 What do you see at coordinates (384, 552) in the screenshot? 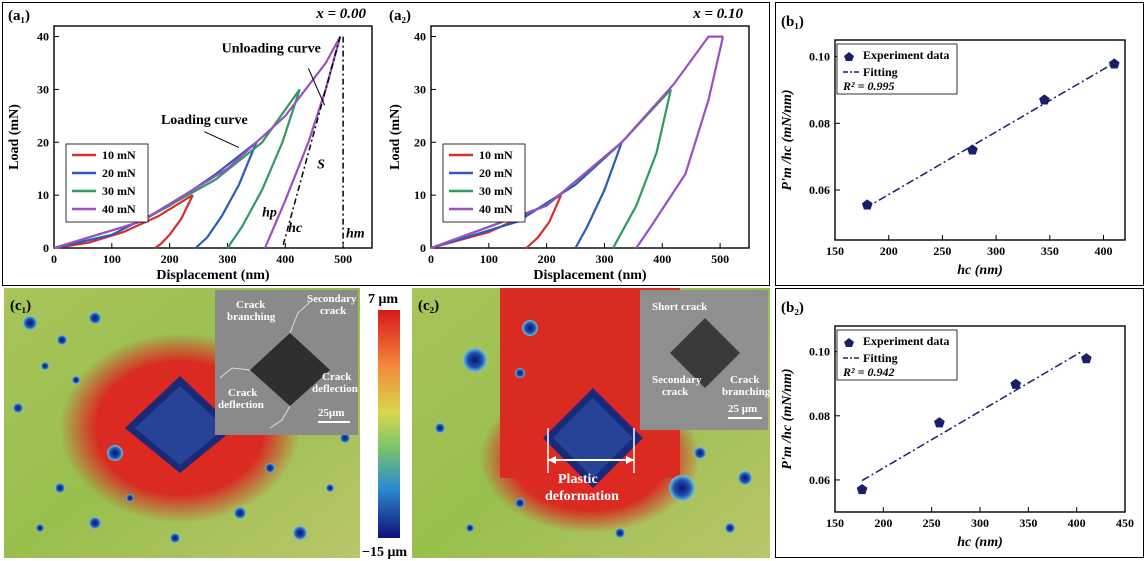
I see `colorbar-min: −15 μm` at bounding box center [384, 552].